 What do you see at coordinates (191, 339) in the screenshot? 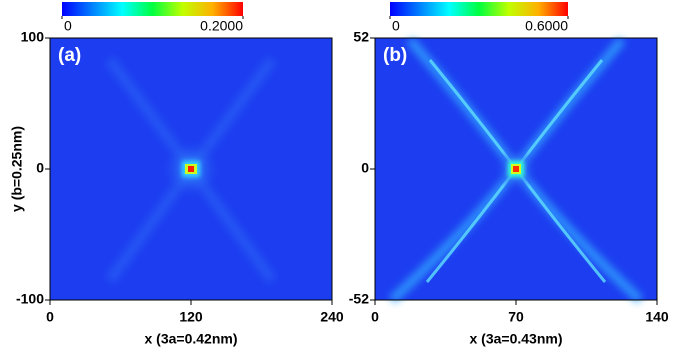
I see `x-axis-label: x (3a=0.42nm)` at bounding box center [191, 339].